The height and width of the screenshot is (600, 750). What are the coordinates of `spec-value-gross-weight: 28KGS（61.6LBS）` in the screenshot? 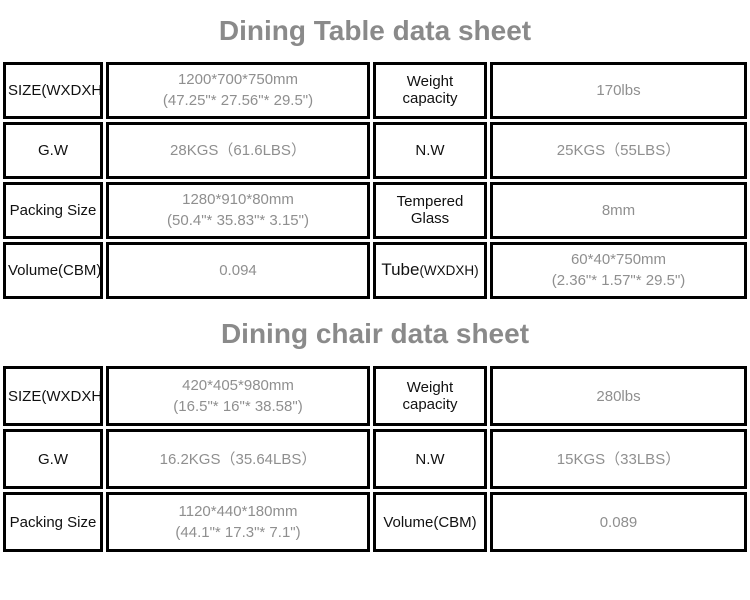 It's located at (238, 150).